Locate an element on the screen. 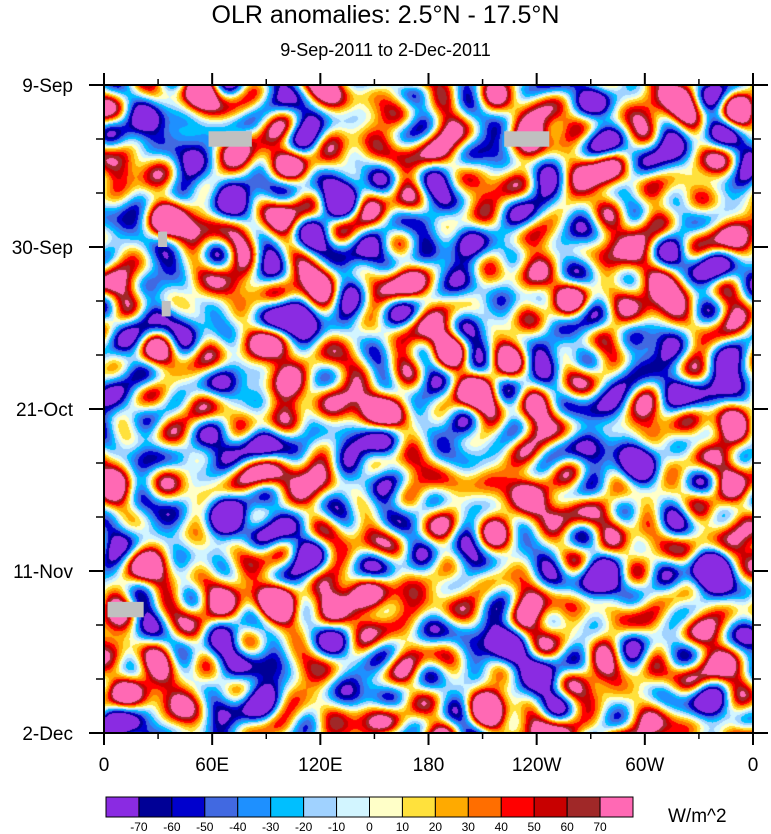 This screenshot has width=771, height=834. chart-subtitle: 9-Sep-2011 to 2-Dec-2011 is located at coordinates (385, 50).